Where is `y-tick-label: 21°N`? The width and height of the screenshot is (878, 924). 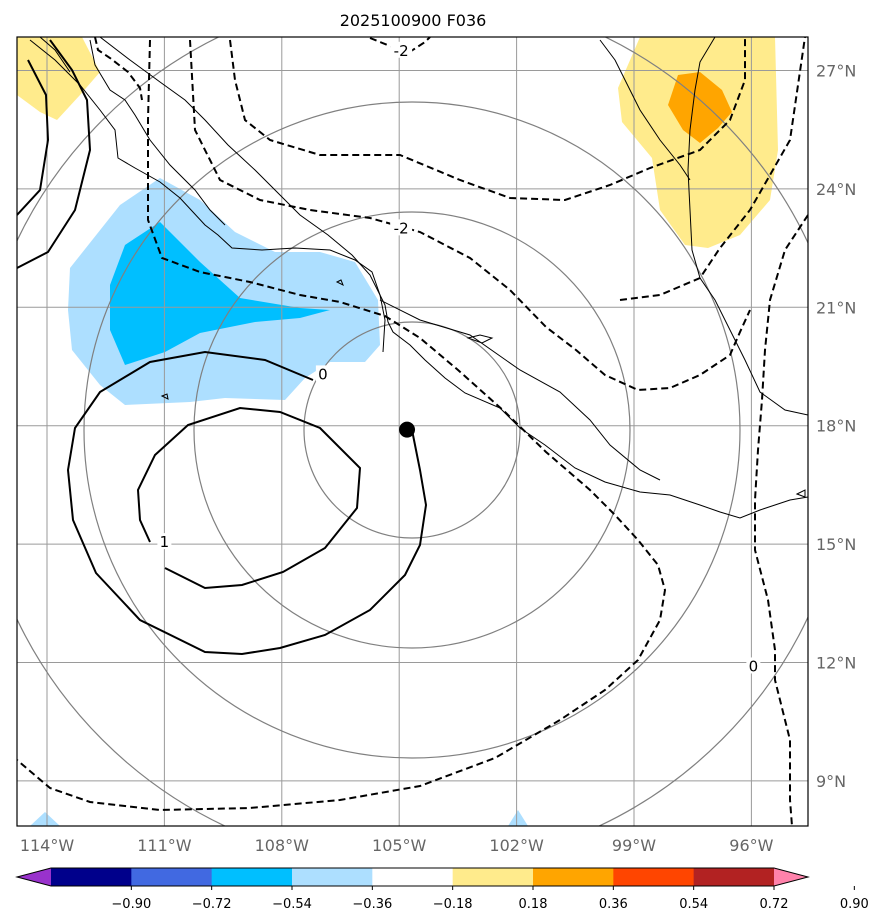 y-tick-label: 21°N is located at coordinates (836, 307).